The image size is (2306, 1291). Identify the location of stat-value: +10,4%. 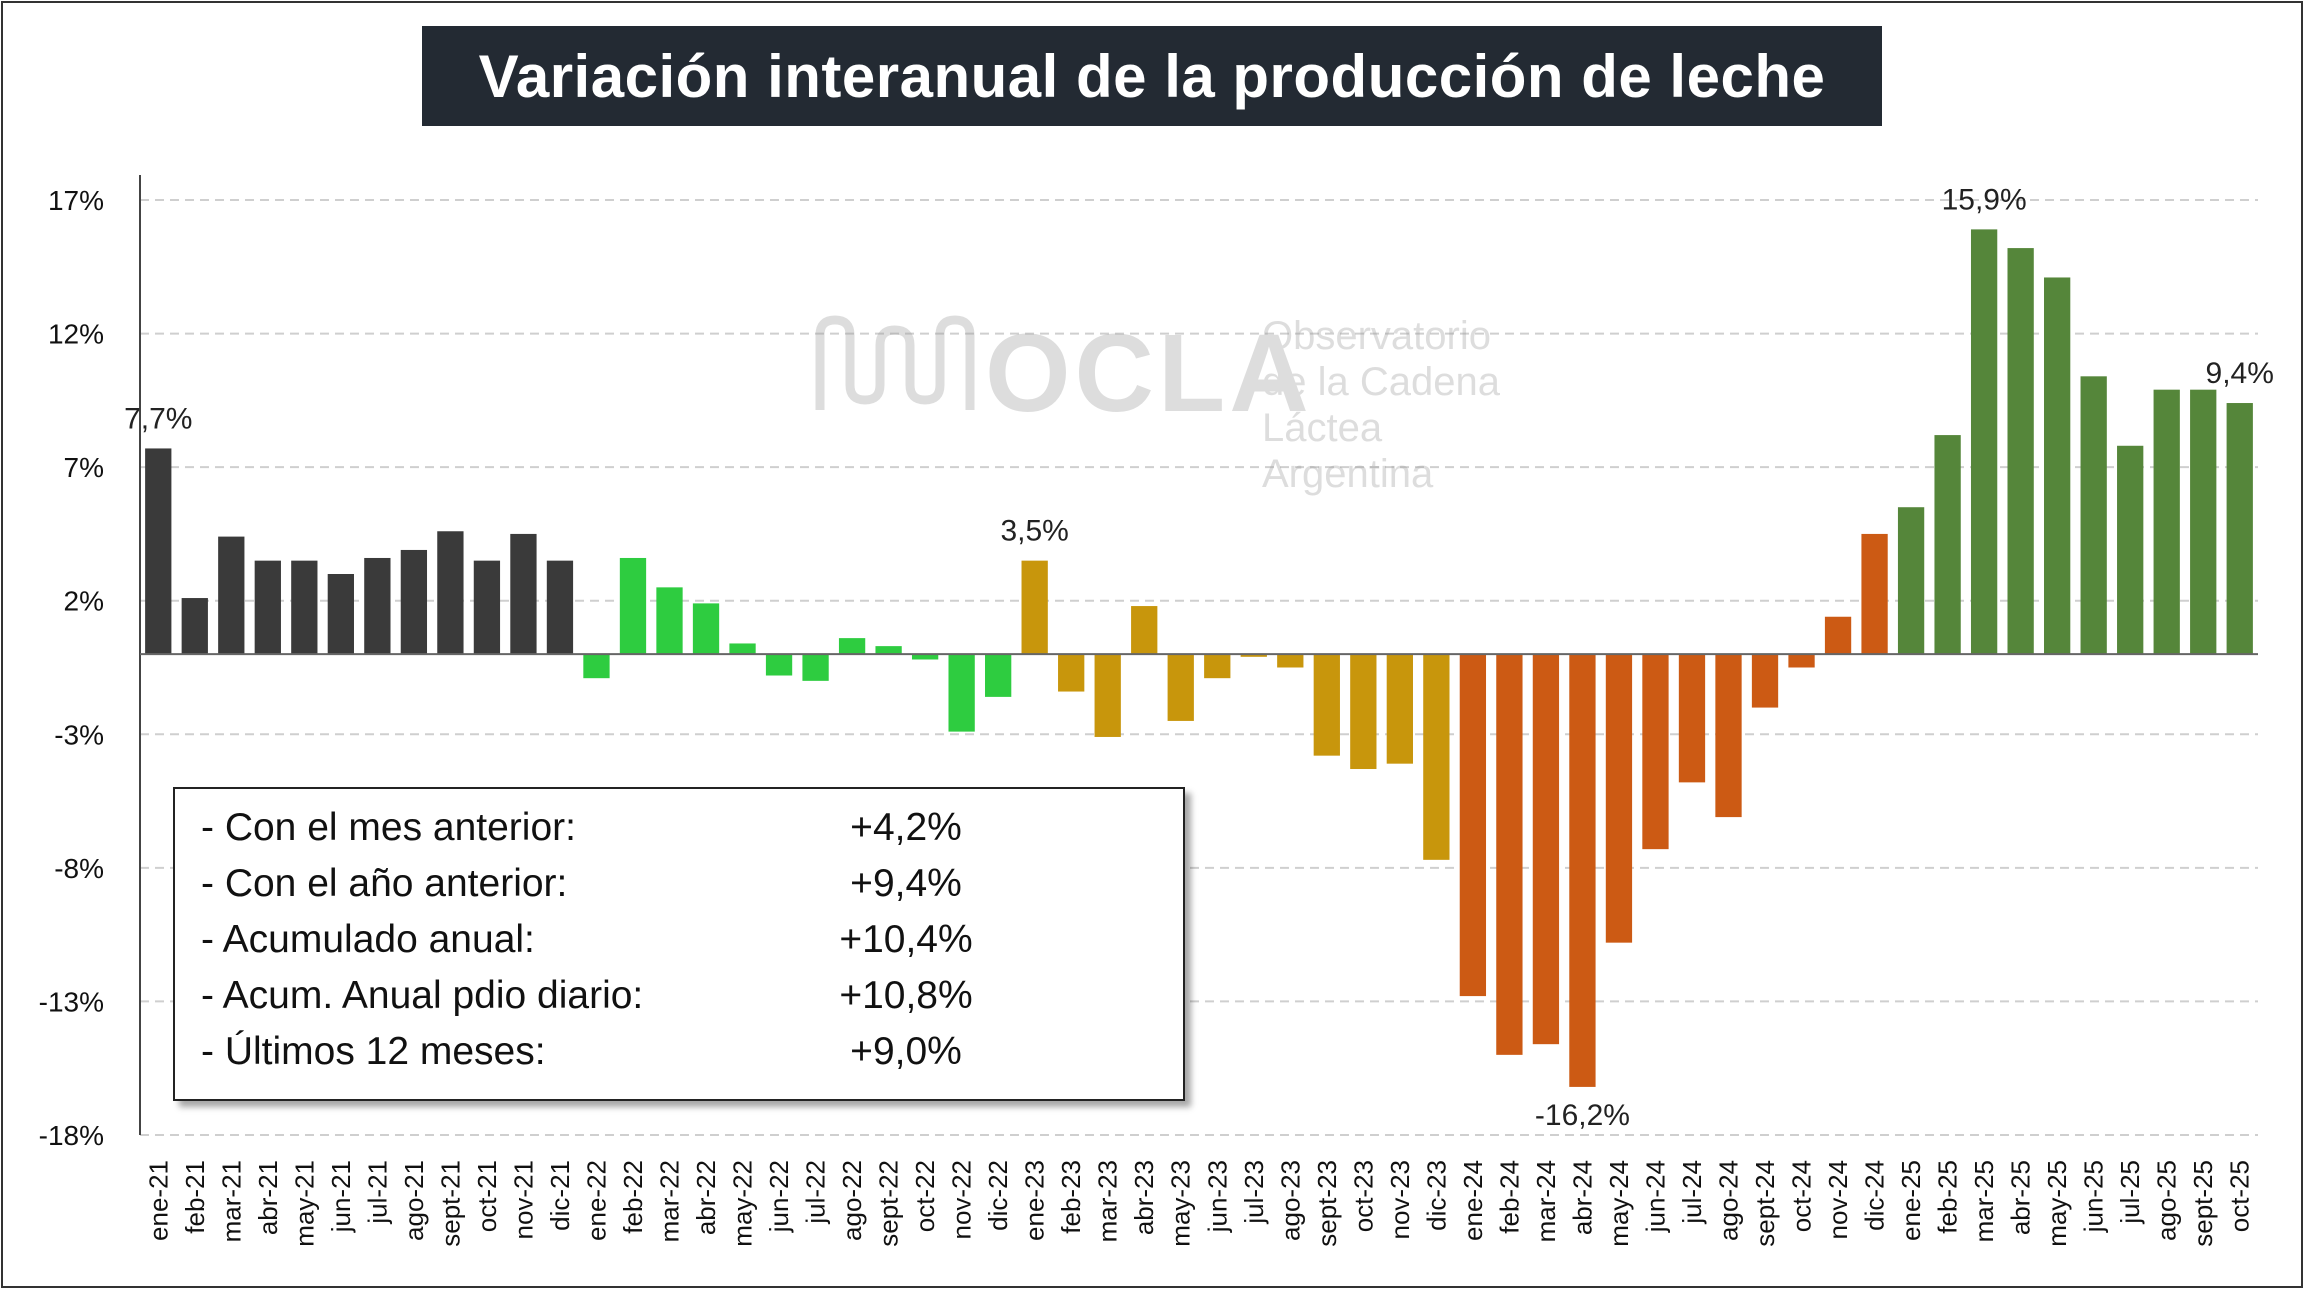
(906, 939).